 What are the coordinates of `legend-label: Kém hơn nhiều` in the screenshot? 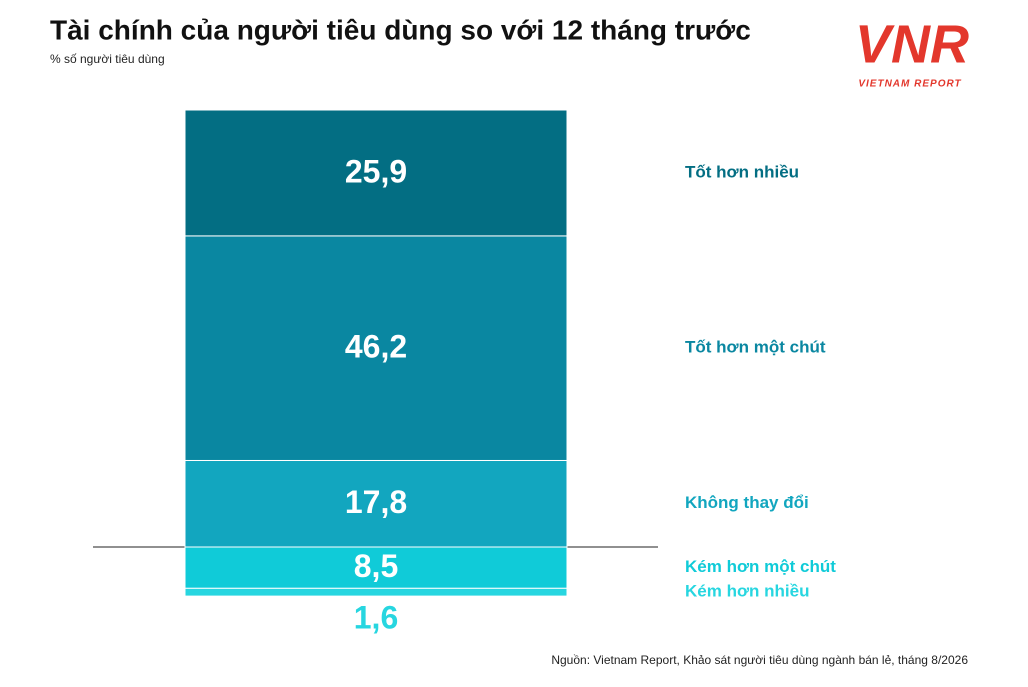 It's located at (747, 591).